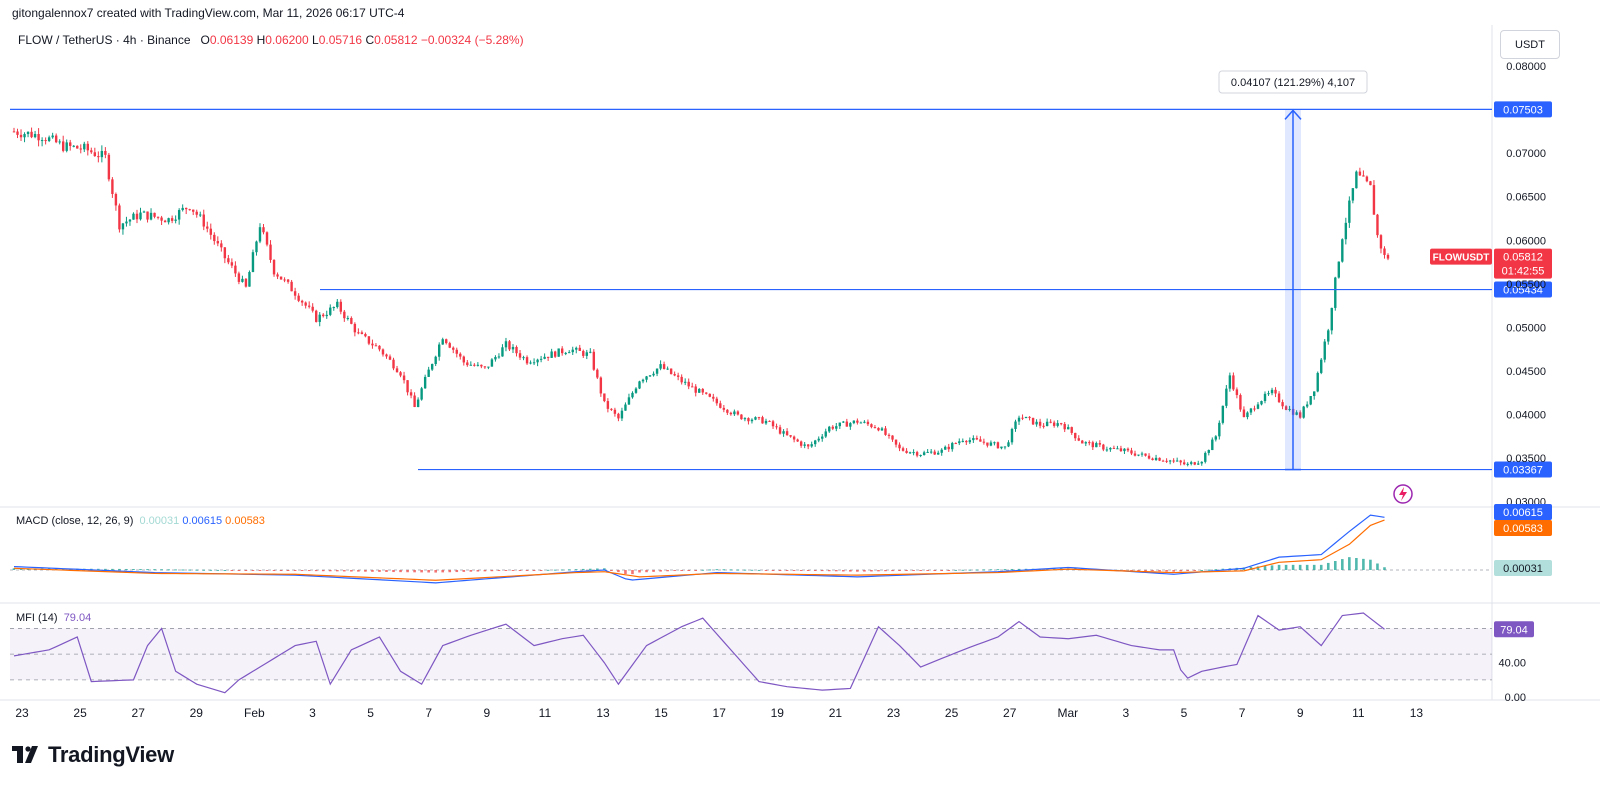 The height and width of the screenshot is (800, 1600). Describe the element at coordinates (1523, 512) in the screenshot. I see `macd-axis-badge` at that location.